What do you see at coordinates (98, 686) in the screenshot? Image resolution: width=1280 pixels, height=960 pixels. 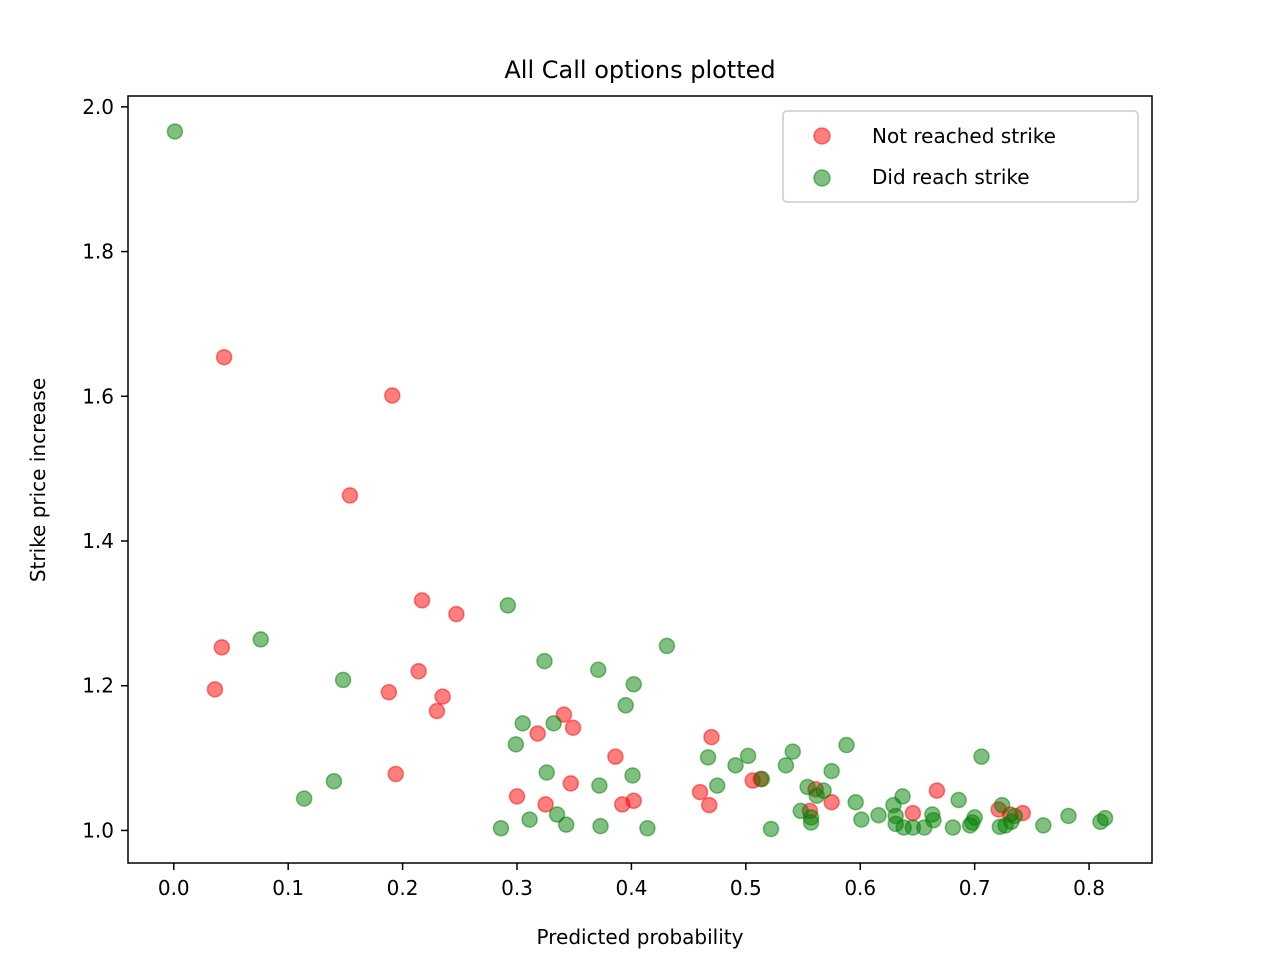 I see `y-tick-label: 1.2` at bounding box center [98, 686].